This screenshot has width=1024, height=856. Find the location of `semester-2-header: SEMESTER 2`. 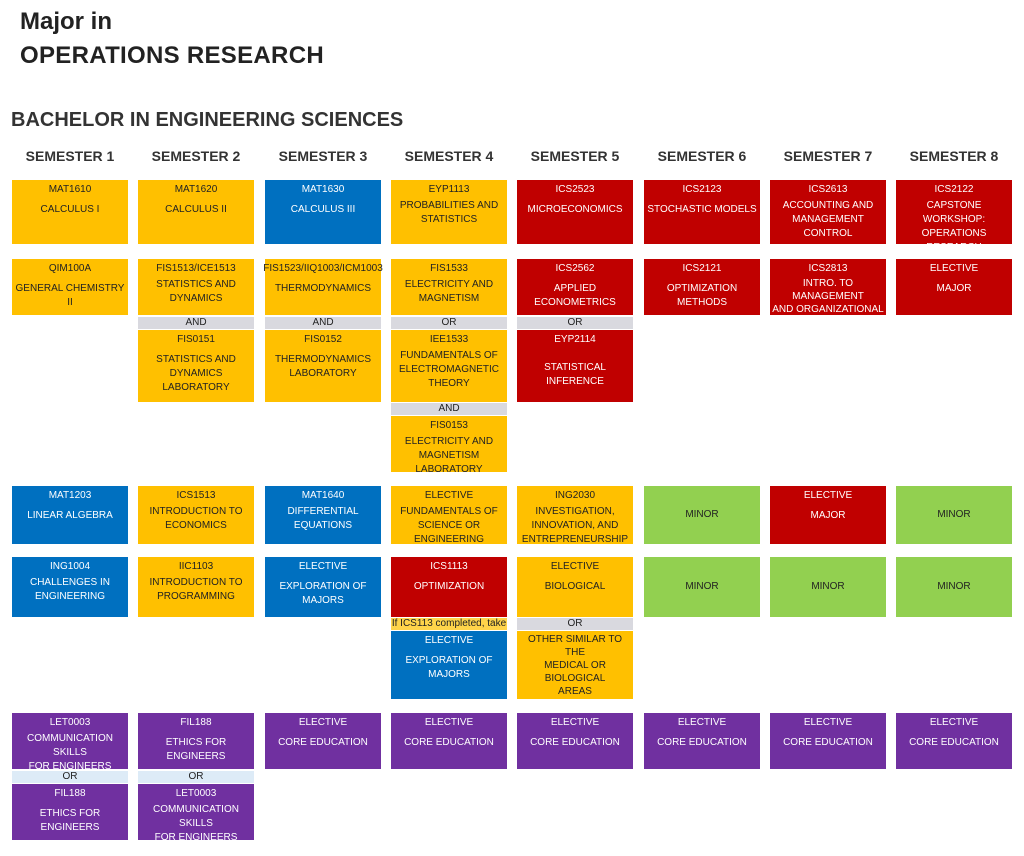

semester-2-header: SEMESTER 2 is located at coordinates (196, 156).